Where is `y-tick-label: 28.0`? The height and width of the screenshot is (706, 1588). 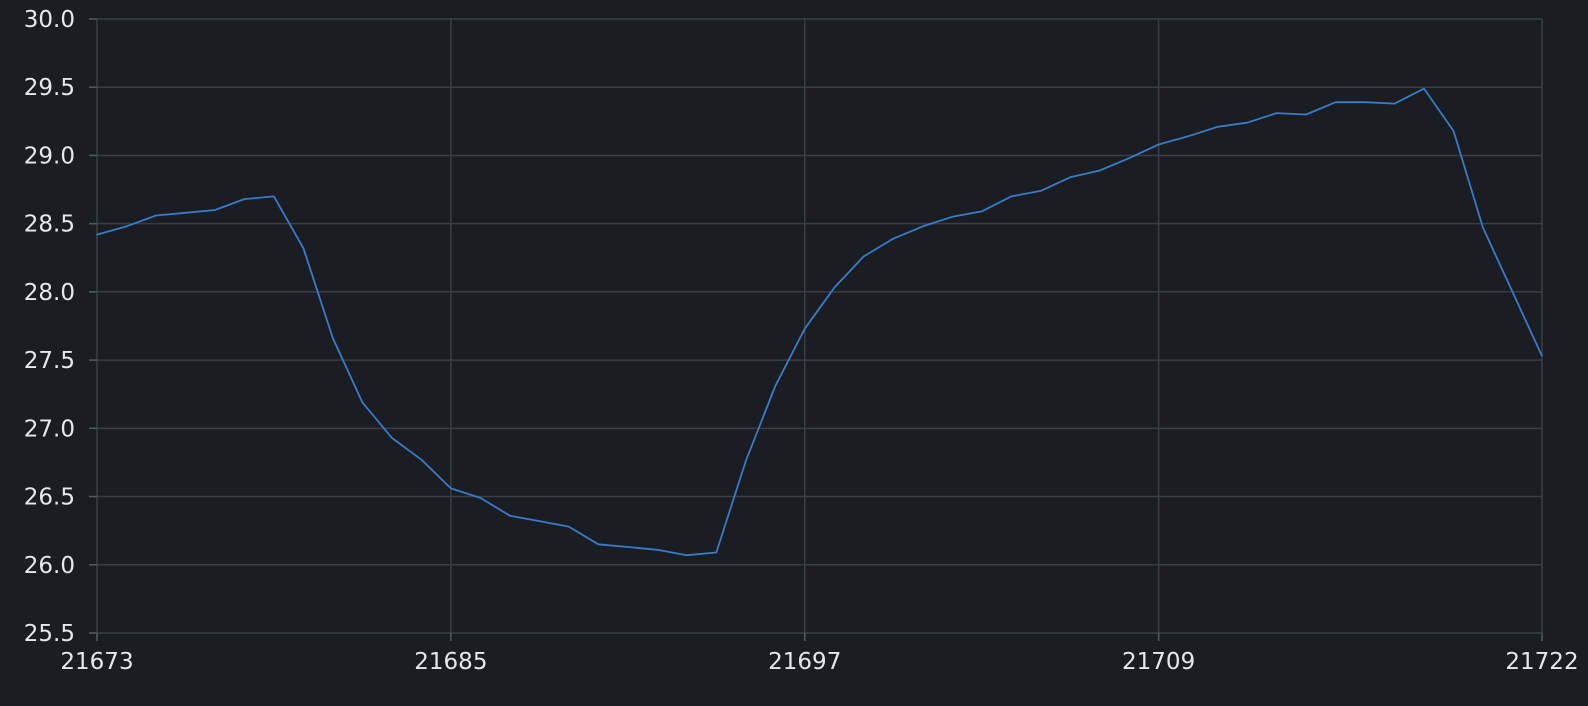
y-tick-label: 28.0 is located at coordinates (49, 293).